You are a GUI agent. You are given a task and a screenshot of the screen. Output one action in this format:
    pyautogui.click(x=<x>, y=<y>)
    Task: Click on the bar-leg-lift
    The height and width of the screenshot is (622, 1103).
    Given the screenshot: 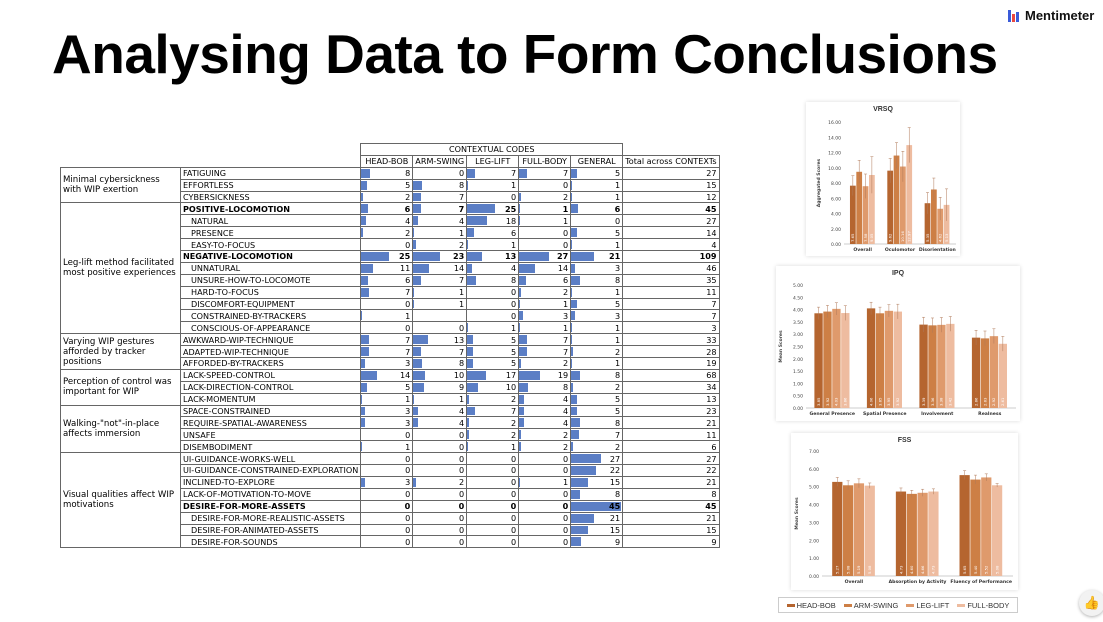 What is the action you would take?
    pyautogui.click(x=940, y=226)
    